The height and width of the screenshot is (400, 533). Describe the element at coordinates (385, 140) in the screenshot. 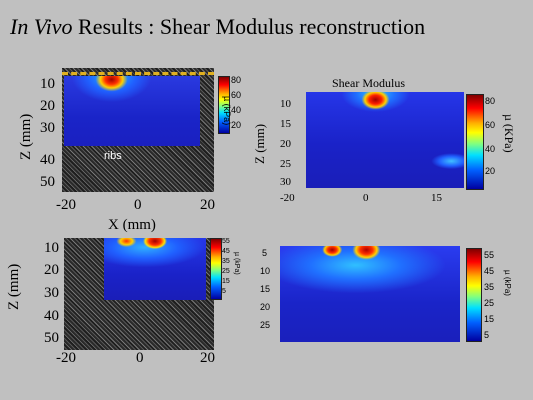

I see `shear-modulus-map` at that location.